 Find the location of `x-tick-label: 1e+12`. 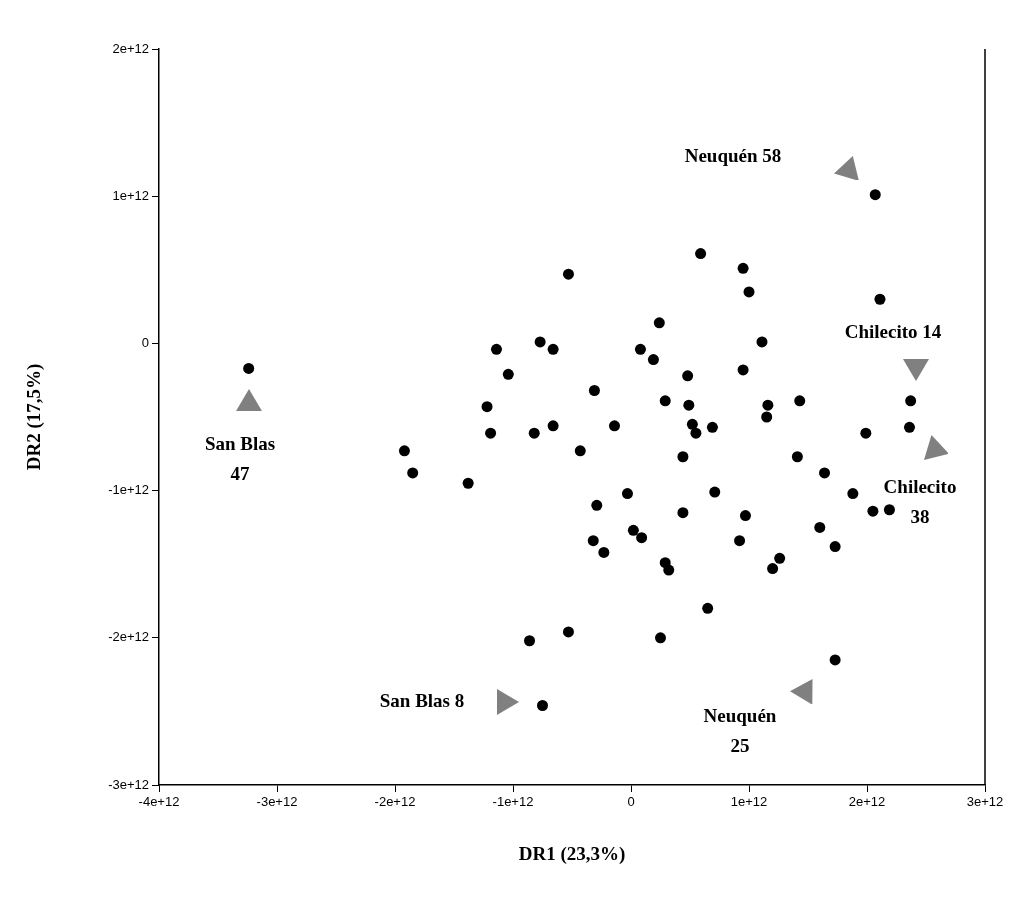

x-tick-label: 1e+12 is located at coordinates (749, 802).